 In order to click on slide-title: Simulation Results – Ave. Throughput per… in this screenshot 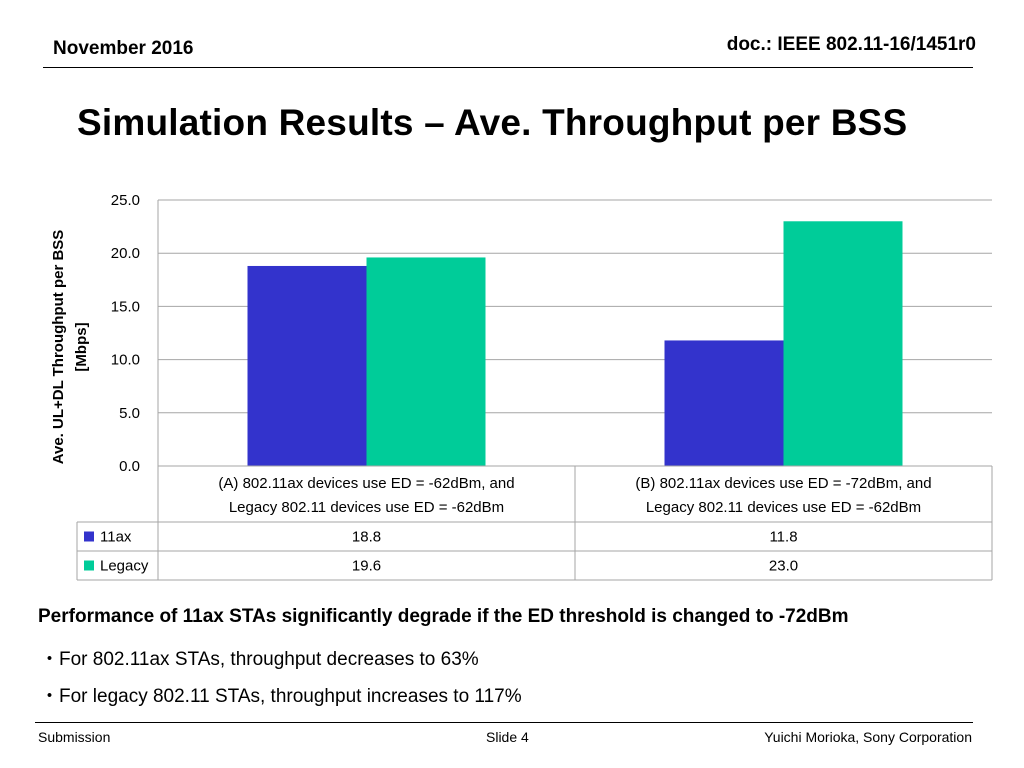, I will do `click(492, 122)`.